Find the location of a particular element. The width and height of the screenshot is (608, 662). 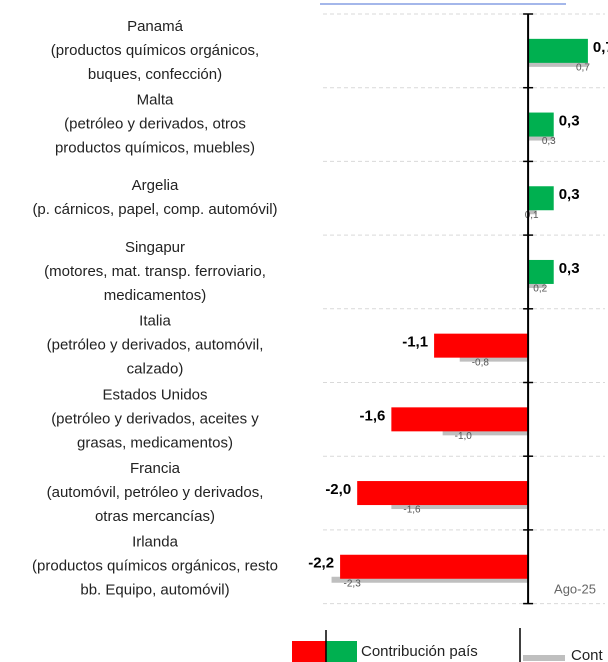

data-label: -2,2 is located at coordinates (321, 563).